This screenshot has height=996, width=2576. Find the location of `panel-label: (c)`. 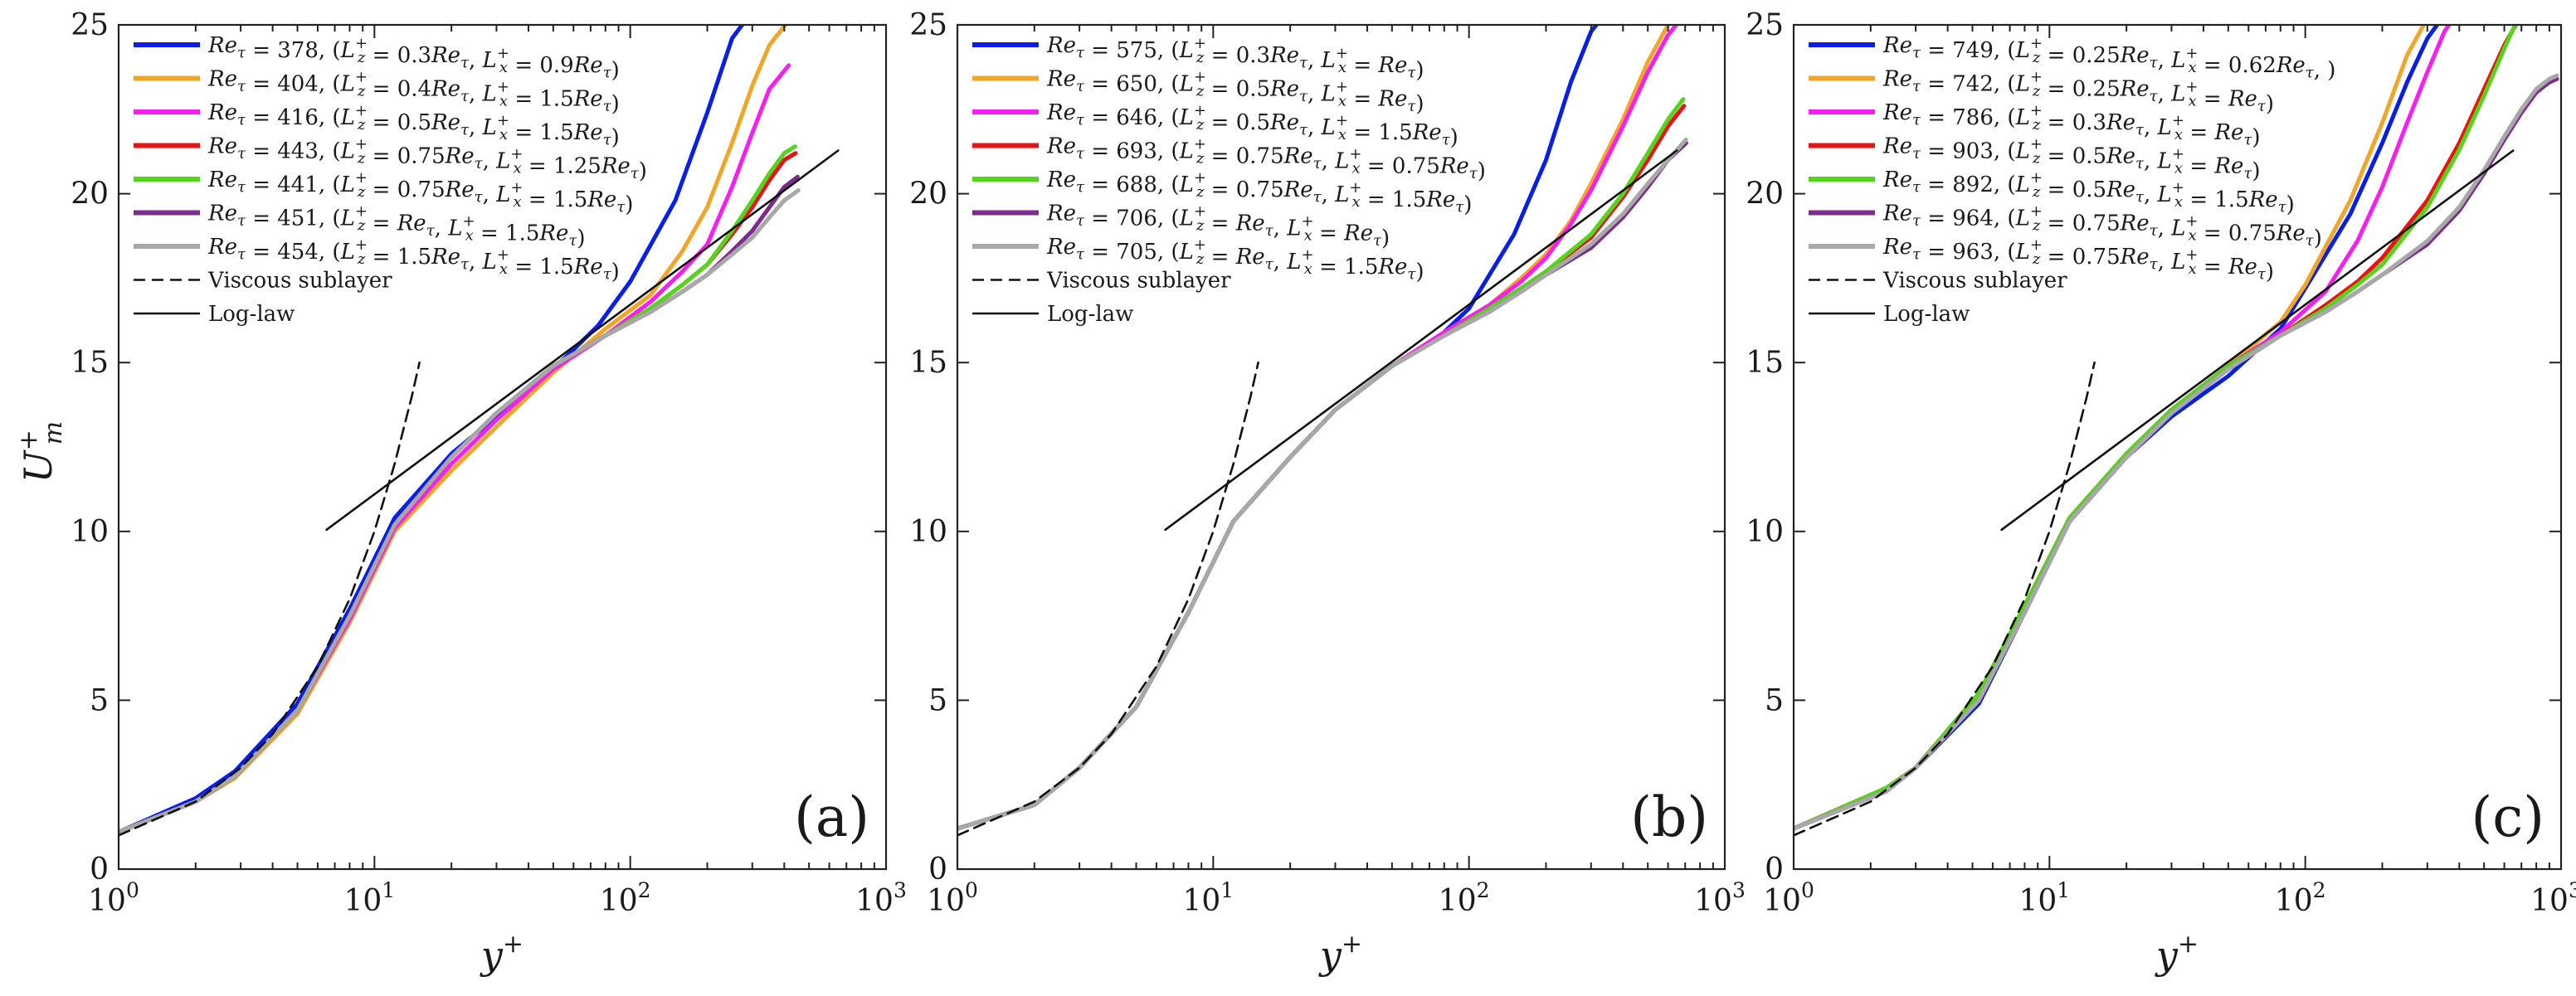

panel-label: (c) is located at coordinates (2507, 817).